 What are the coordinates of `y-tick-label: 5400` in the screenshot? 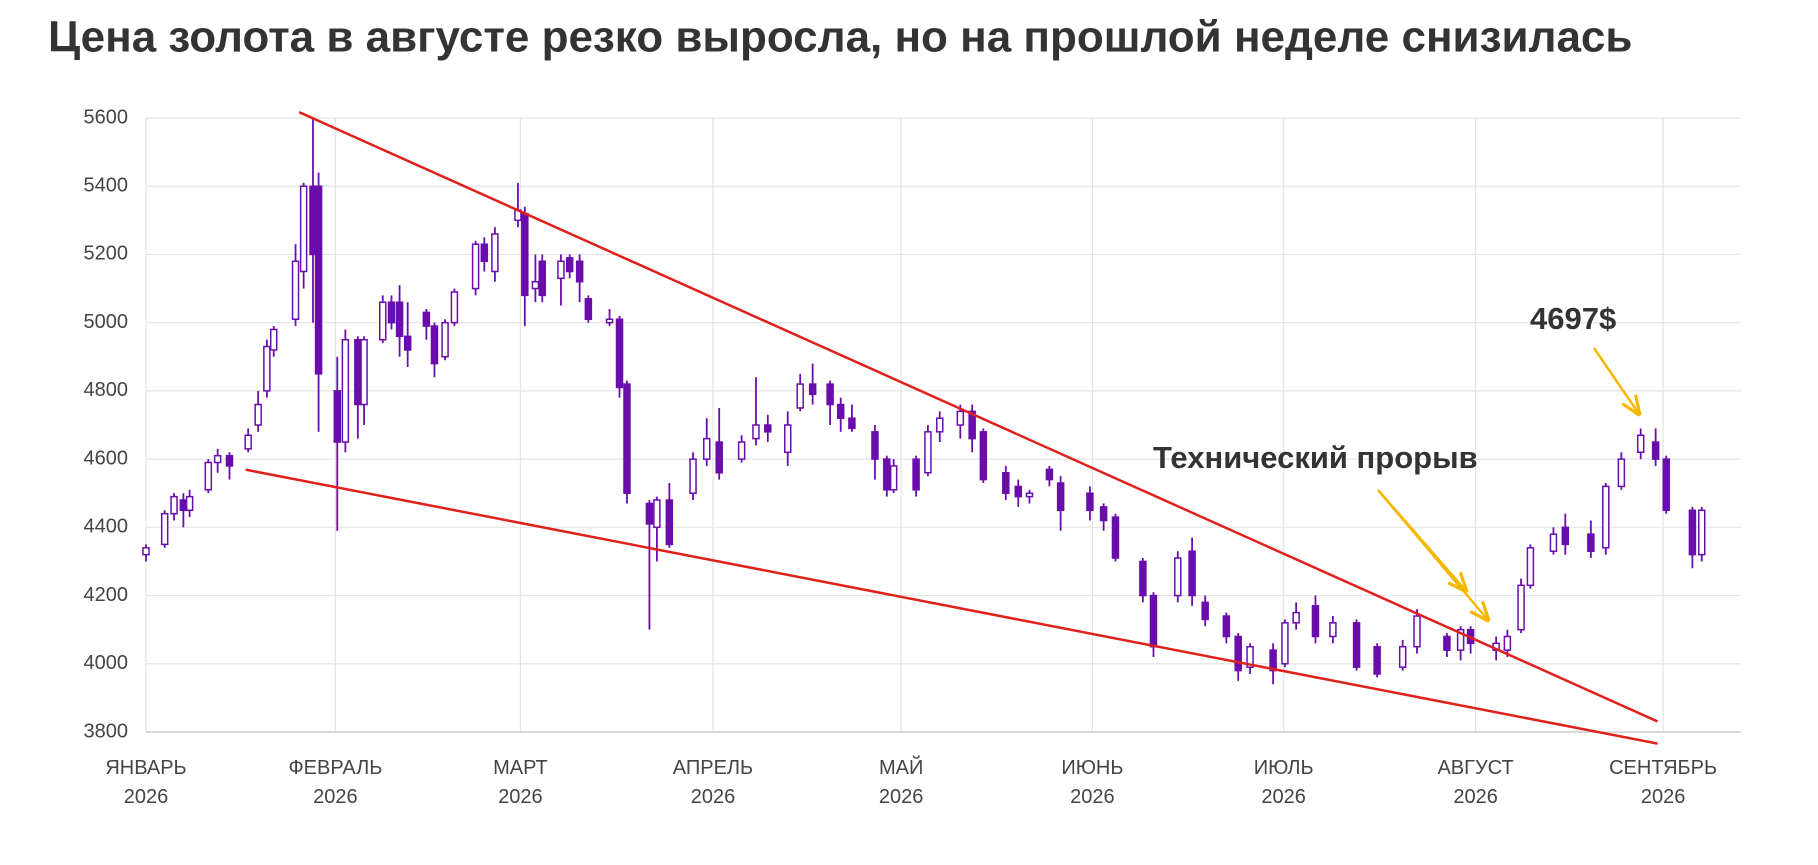 It's located at (106, 186).